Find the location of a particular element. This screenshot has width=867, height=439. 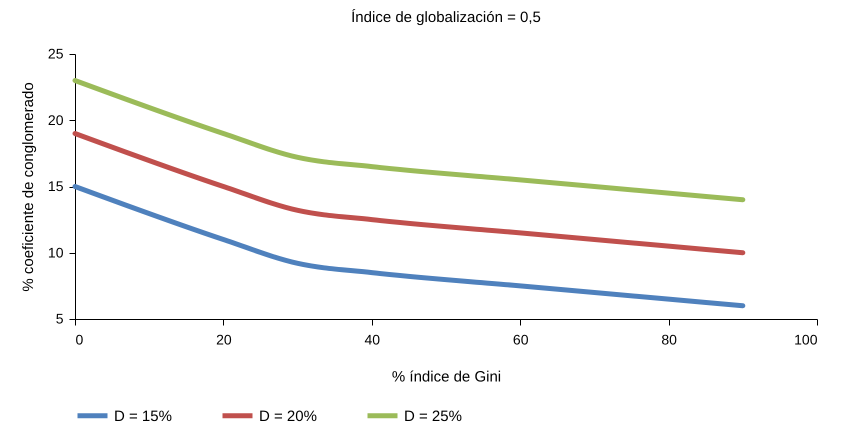

y-tick-label: 15 is located at coordinates (56, 186).